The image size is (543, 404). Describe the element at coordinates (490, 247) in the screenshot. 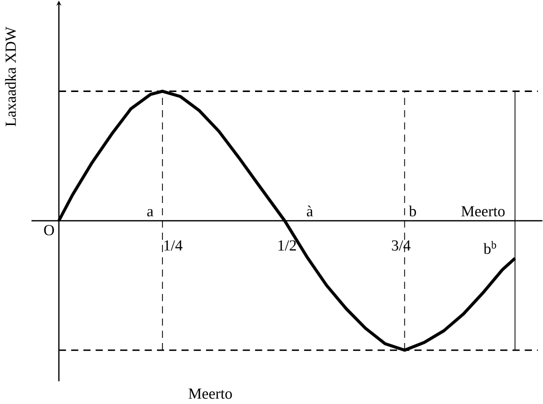

I see `annotation: b$^{b}$` at that location.